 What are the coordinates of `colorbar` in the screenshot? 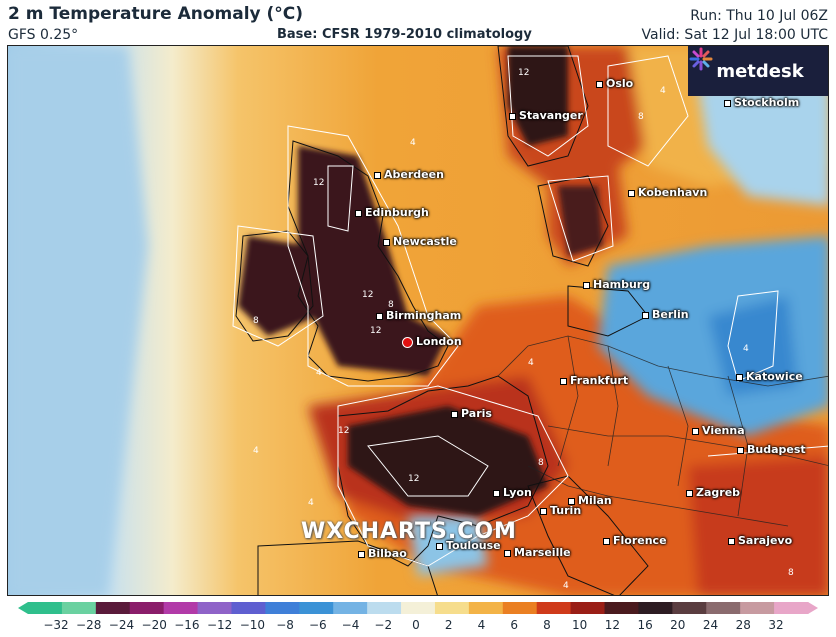 It's located at (418, 608).